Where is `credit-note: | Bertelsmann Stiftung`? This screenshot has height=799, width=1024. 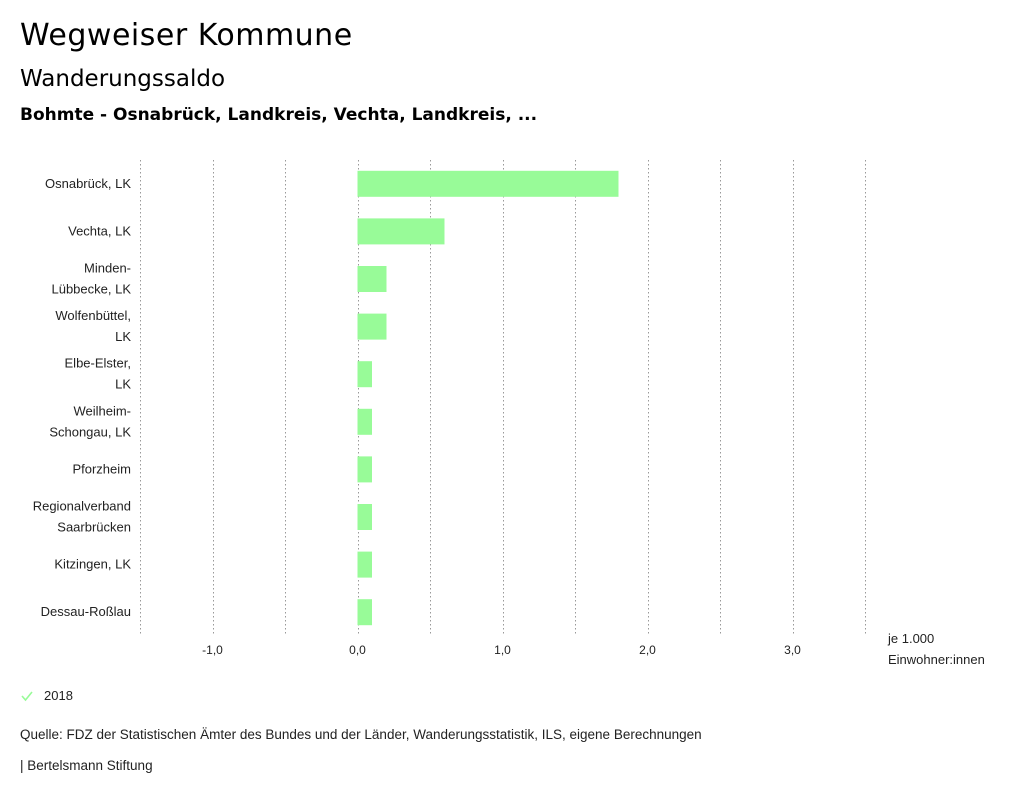
credit-note: | Bertelsmann Stiftung is located at coordinates (86, 765).